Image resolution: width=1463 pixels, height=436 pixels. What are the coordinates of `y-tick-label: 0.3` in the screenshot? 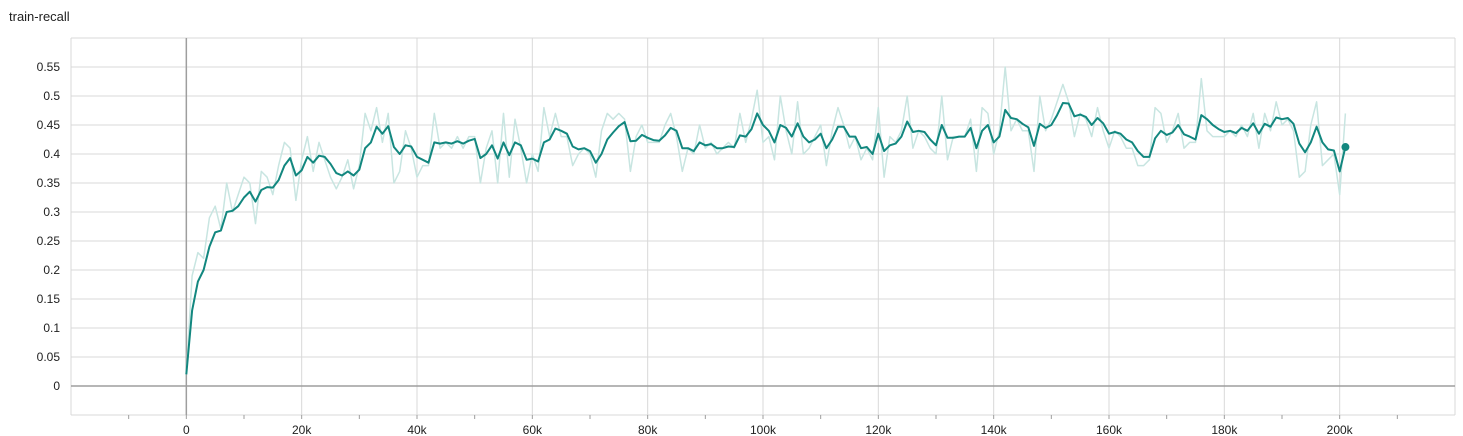 It's located at (51, 212).